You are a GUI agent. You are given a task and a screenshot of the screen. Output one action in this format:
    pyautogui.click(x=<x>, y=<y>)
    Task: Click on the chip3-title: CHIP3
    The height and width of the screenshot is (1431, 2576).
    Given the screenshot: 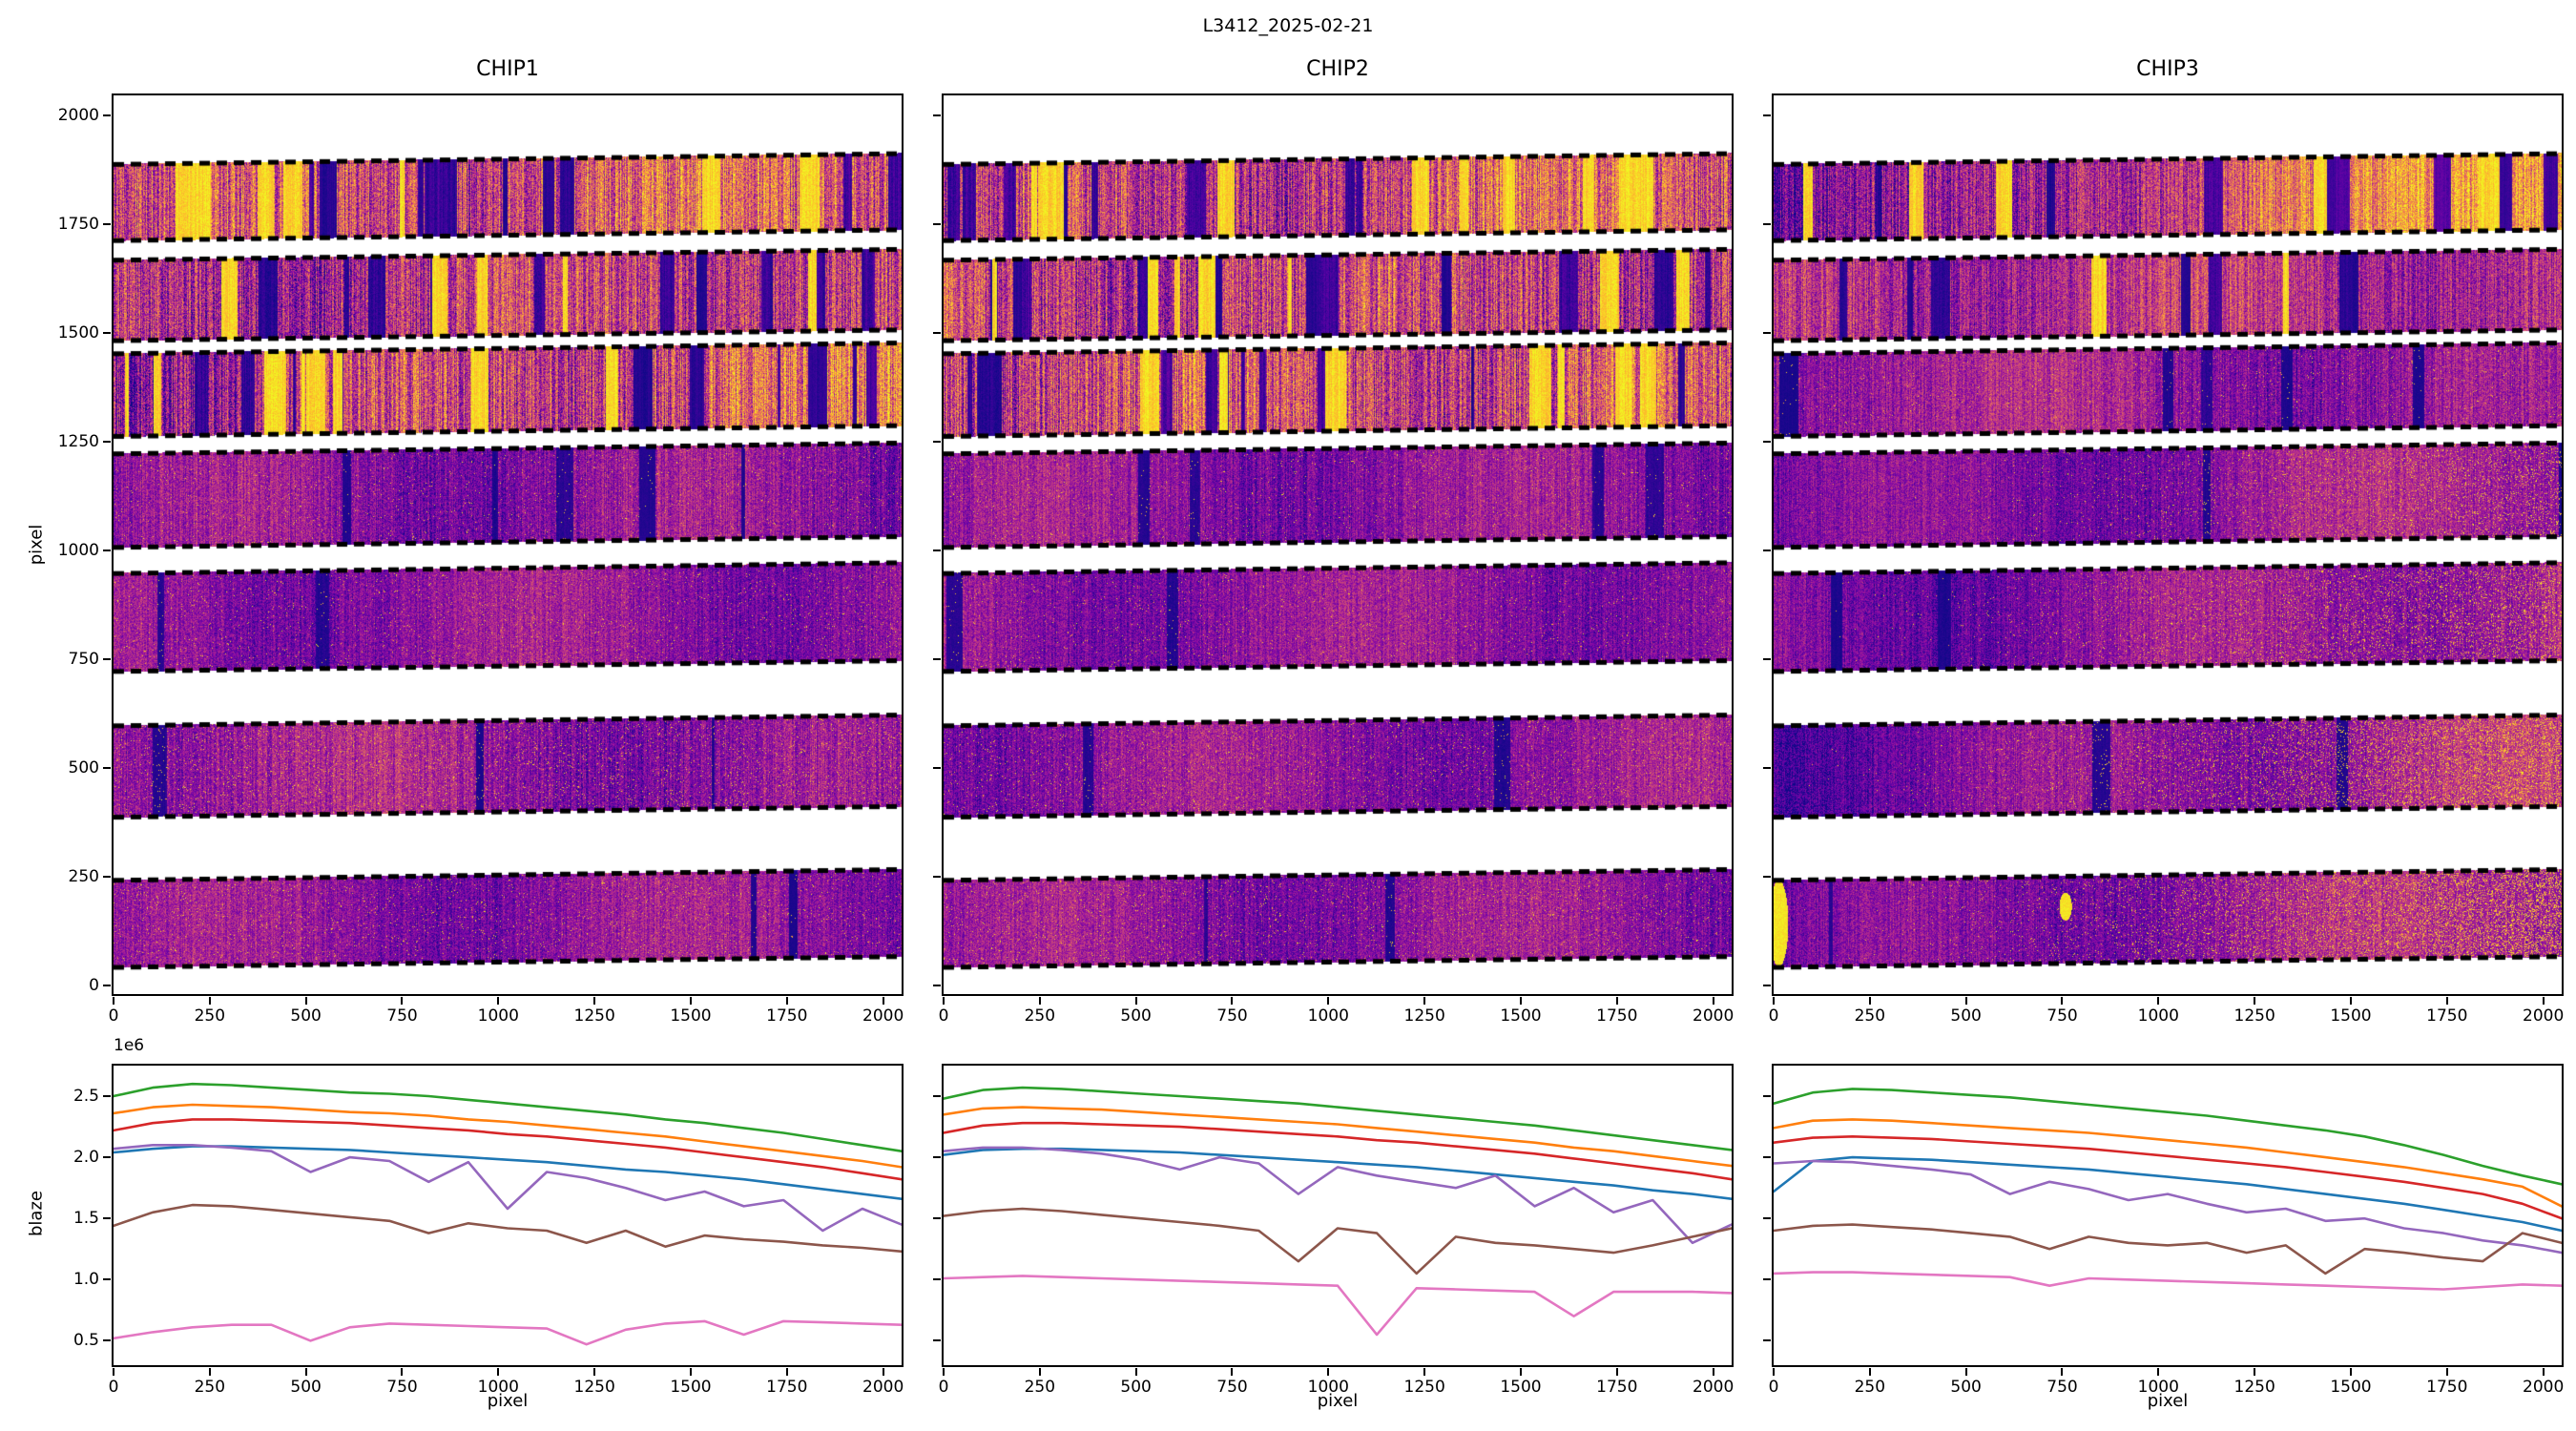 What is the action you would take?
    pyautogui.click(x=2167, y=69)
    